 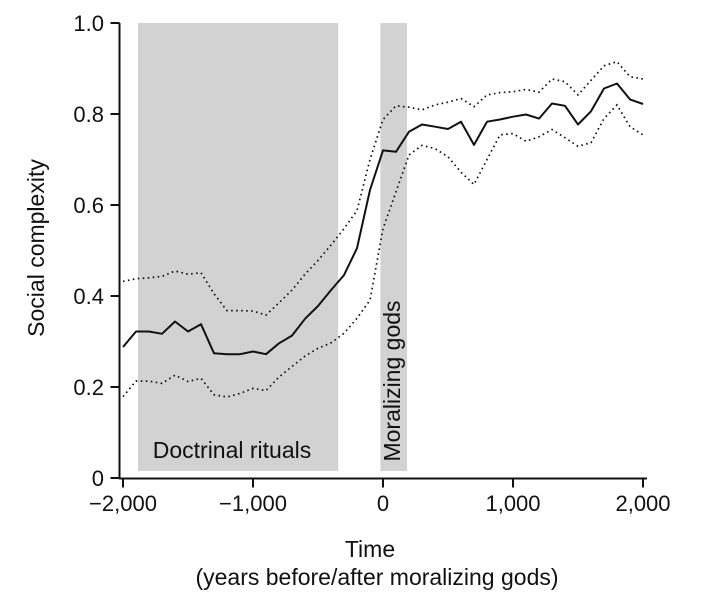 What do you see at coordinates (88, 296) in the screenshot?
I see `y-tick-label: 0.4` at bounding box center [88, 296].